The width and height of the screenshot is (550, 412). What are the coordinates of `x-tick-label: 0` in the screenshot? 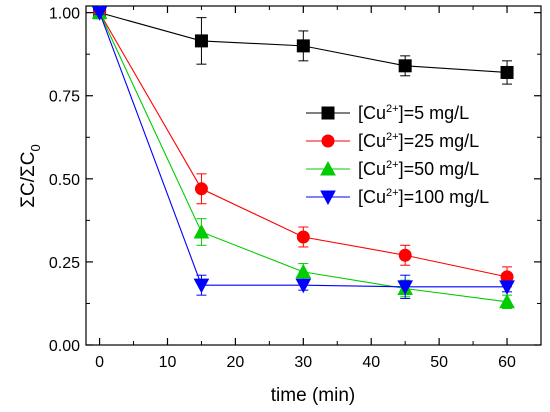 It's located at (99, 362).